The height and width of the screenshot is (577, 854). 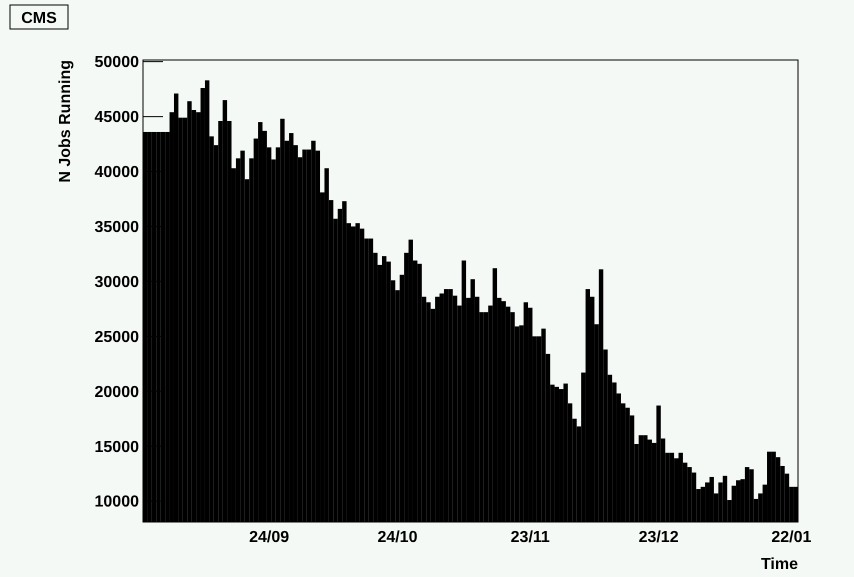 I want to click on y-tick-label: 10000, so click(x=117, y=502).